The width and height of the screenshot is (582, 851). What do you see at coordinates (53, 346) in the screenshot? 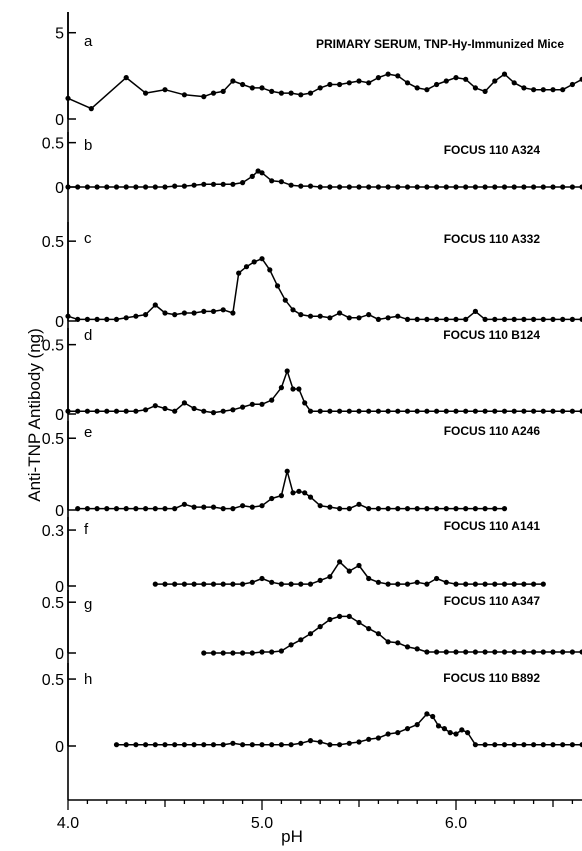
I see `panel-d-y-tick-label: 0.5` at bounding box center [53, 346].